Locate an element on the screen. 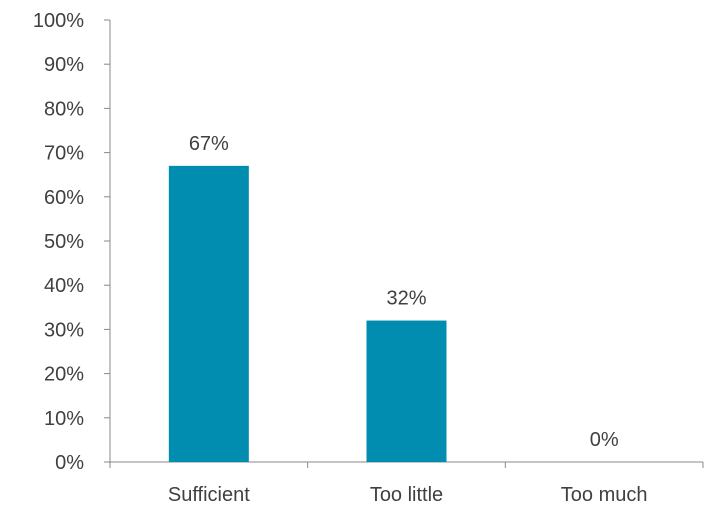 The height and width of the screenshot is (506, 708). y-tick-label: 60% is located at coordinates (64, 198).